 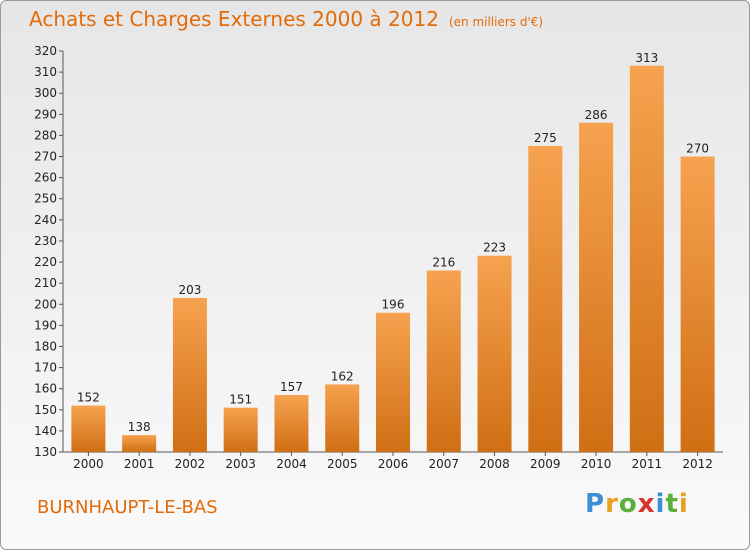 I want to click on bar-value-label: 203, so click(x=189, y=290).